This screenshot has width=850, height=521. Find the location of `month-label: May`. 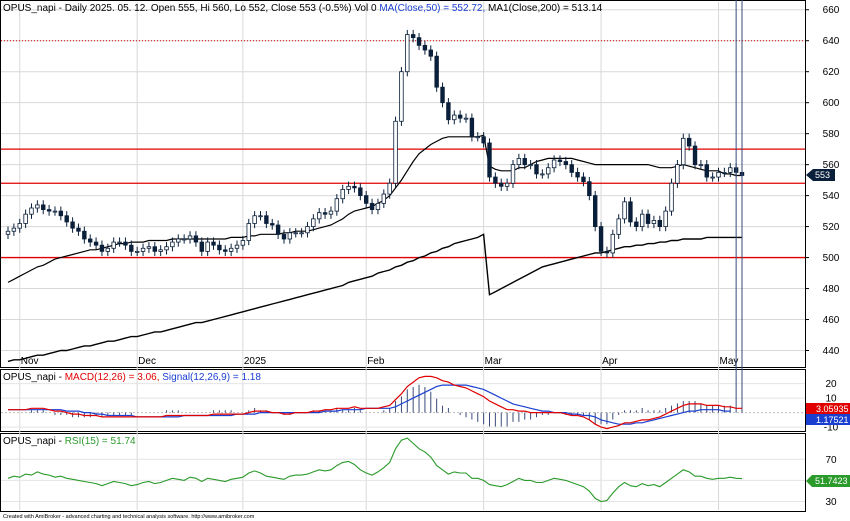

month-label: May is located at coordinates (729, 361).